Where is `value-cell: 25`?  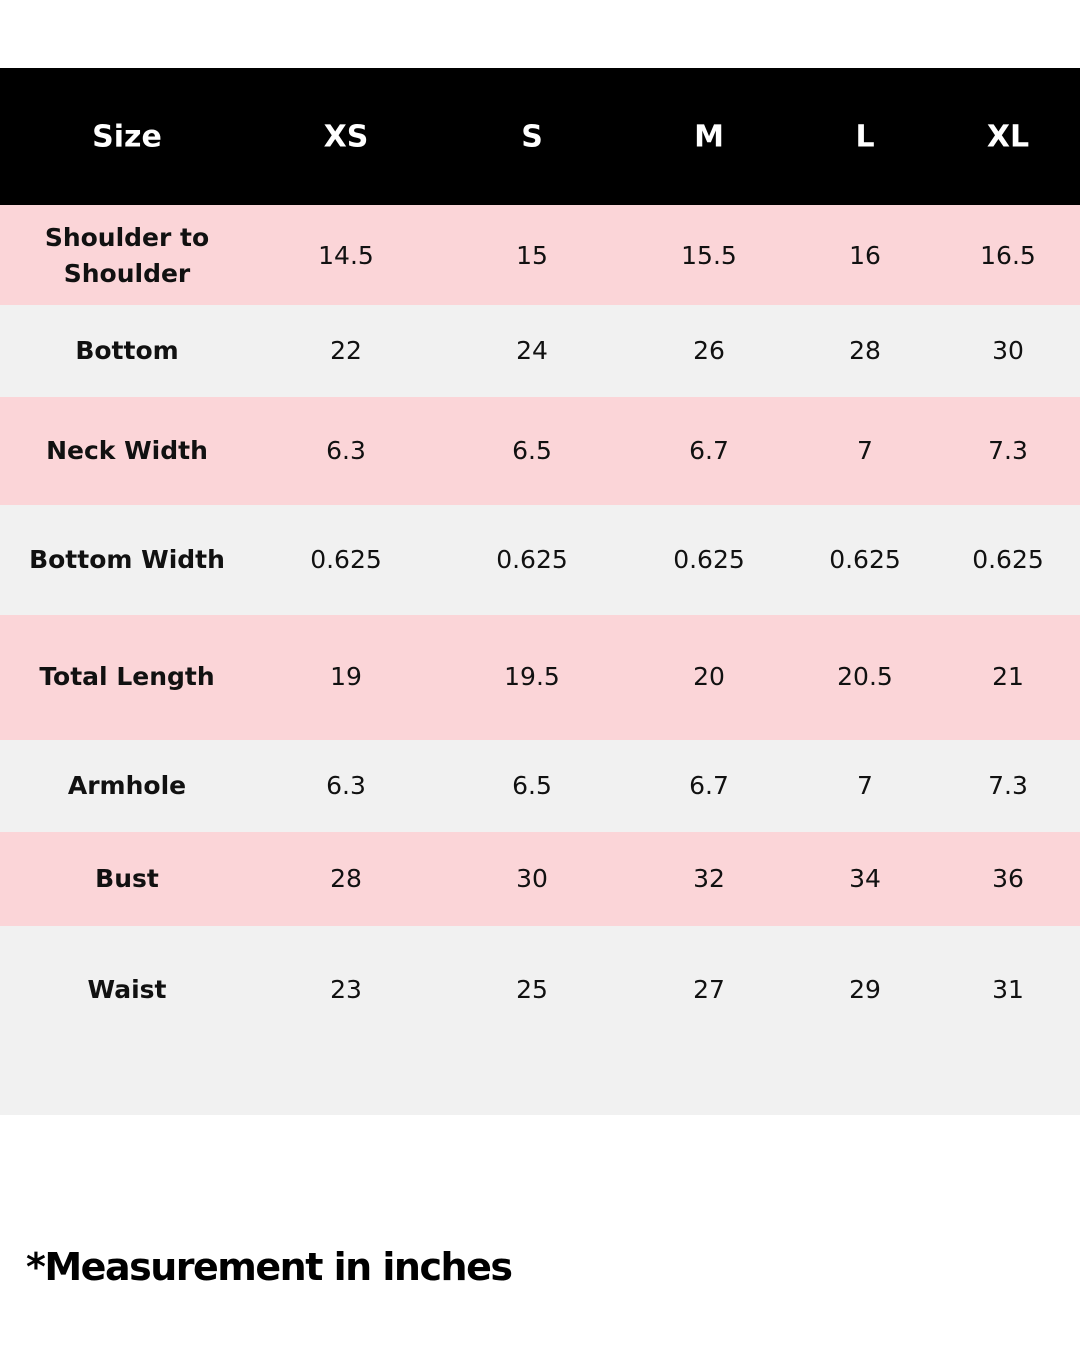 value-cell: 25 is located at coordinates (532, 989).